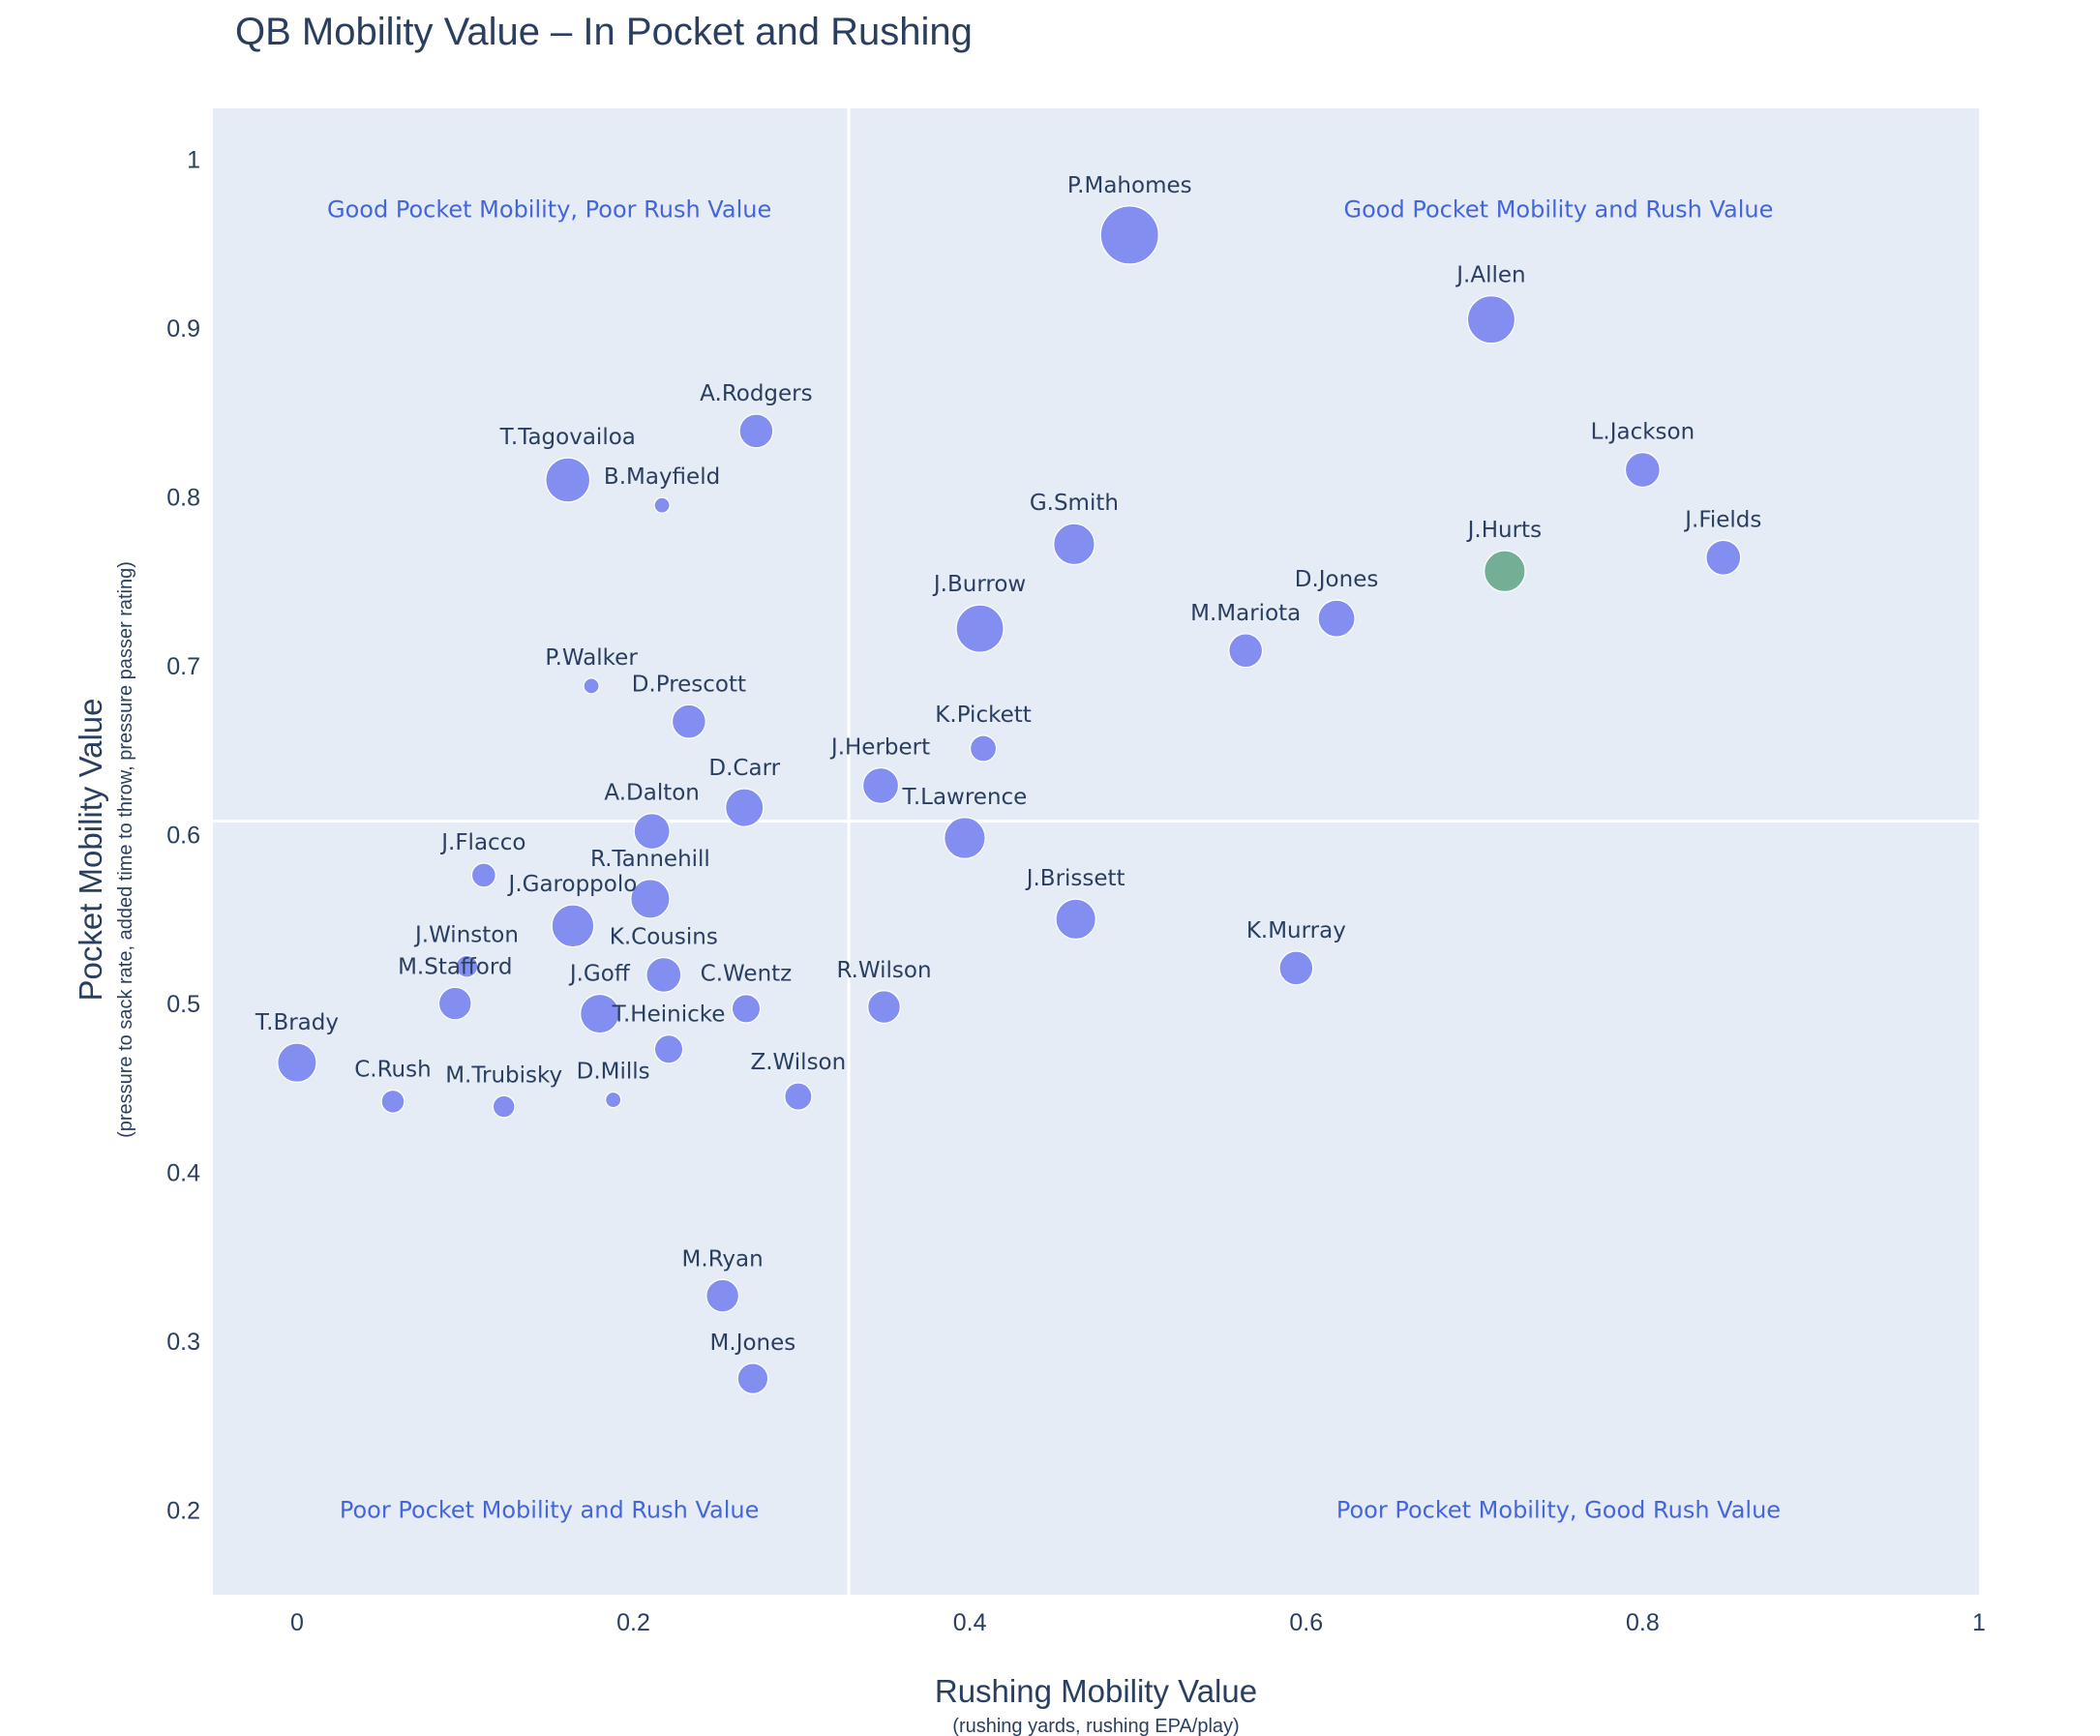 The width and height of the screenshot is (2100, 1736). I want to click on point-label: K.Pickett, so click(983, 715).